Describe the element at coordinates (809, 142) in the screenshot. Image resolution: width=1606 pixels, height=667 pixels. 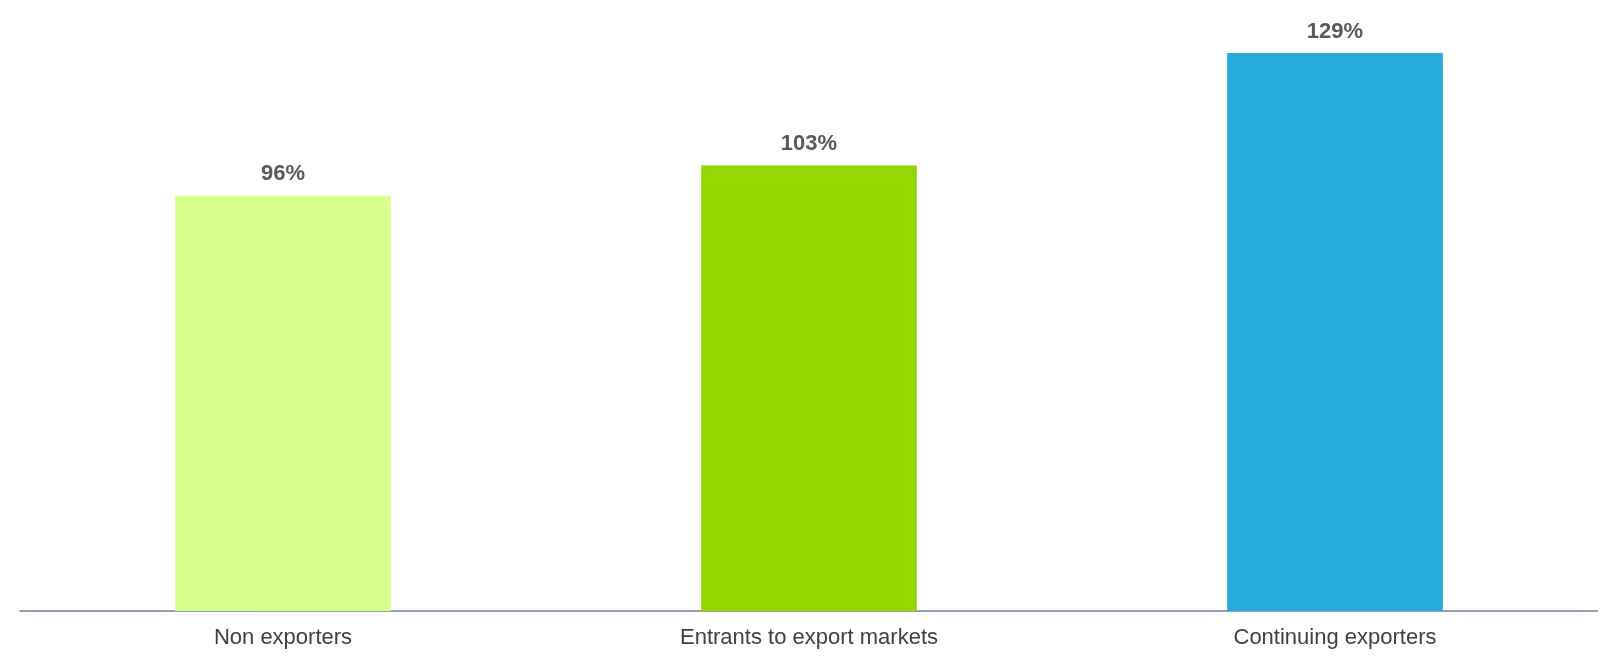
I see `data-label: 103%` at that location.